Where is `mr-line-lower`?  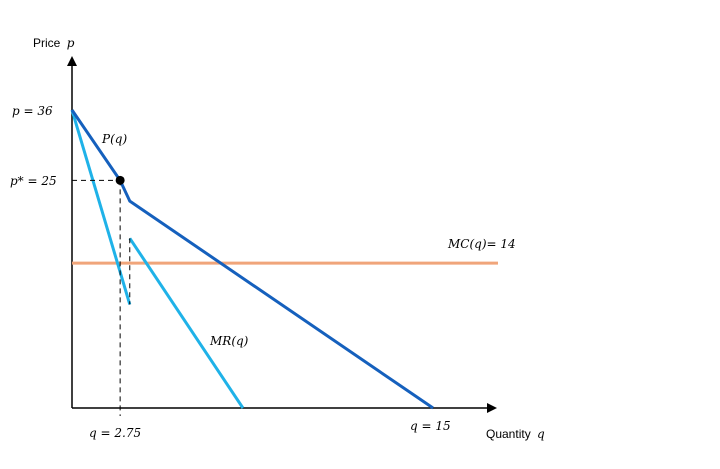
mr-line-lower is located at coordinates (186, 323).